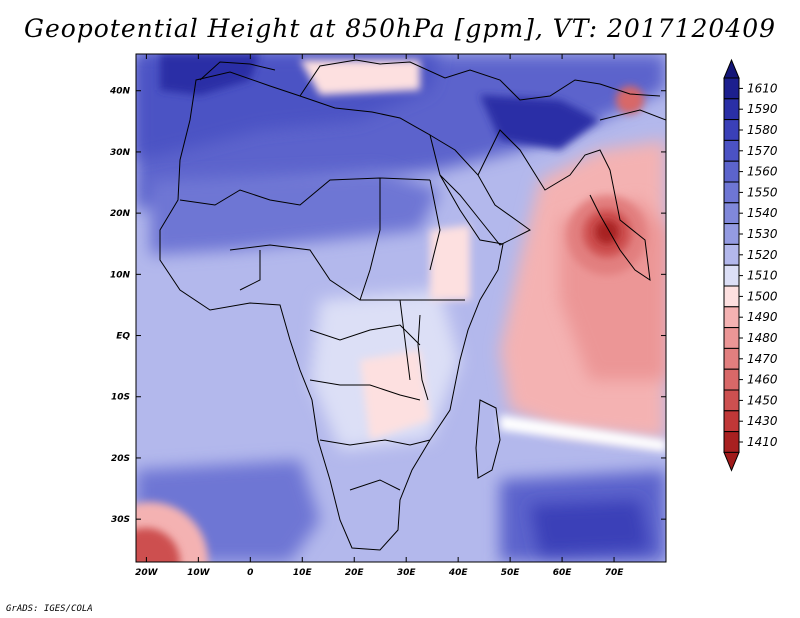 This screenshot has height=618, width=800. I want to click on colorbar-label: 1460, so click(762, 380).